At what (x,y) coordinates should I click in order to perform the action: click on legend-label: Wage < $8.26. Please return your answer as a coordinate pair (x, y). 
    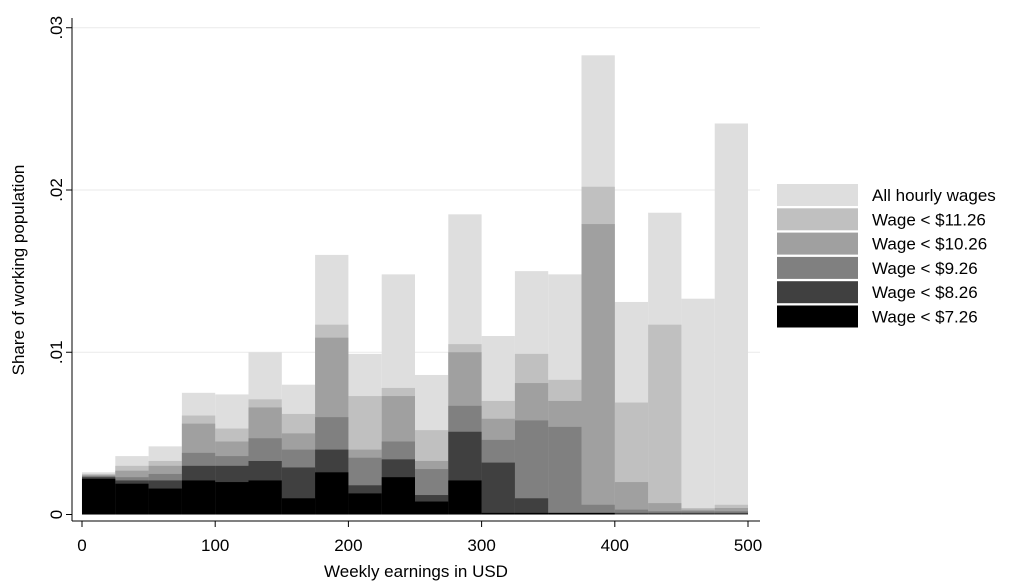
    Looking at the image, I should click on (925, 292).